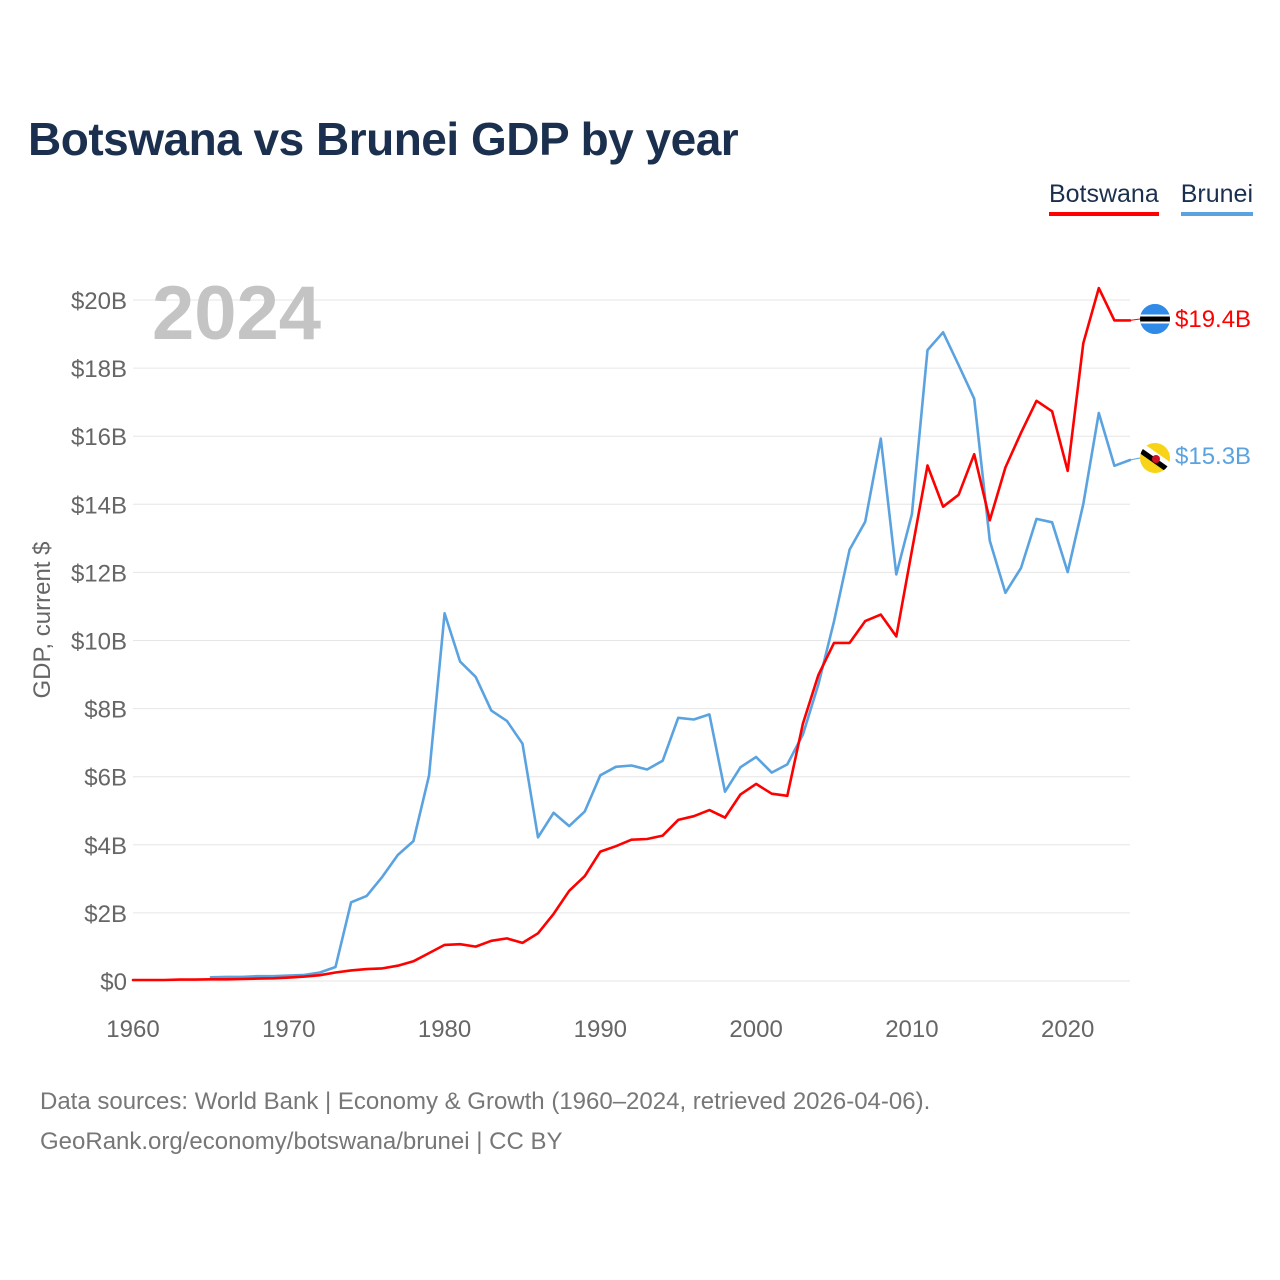 The height and width of the screenshot is (1280, 1280). What do you see at coordinates (444, 1029) in the screenshot?
I see `x-tick-label: 1980` at bounding box center [444, 1029].